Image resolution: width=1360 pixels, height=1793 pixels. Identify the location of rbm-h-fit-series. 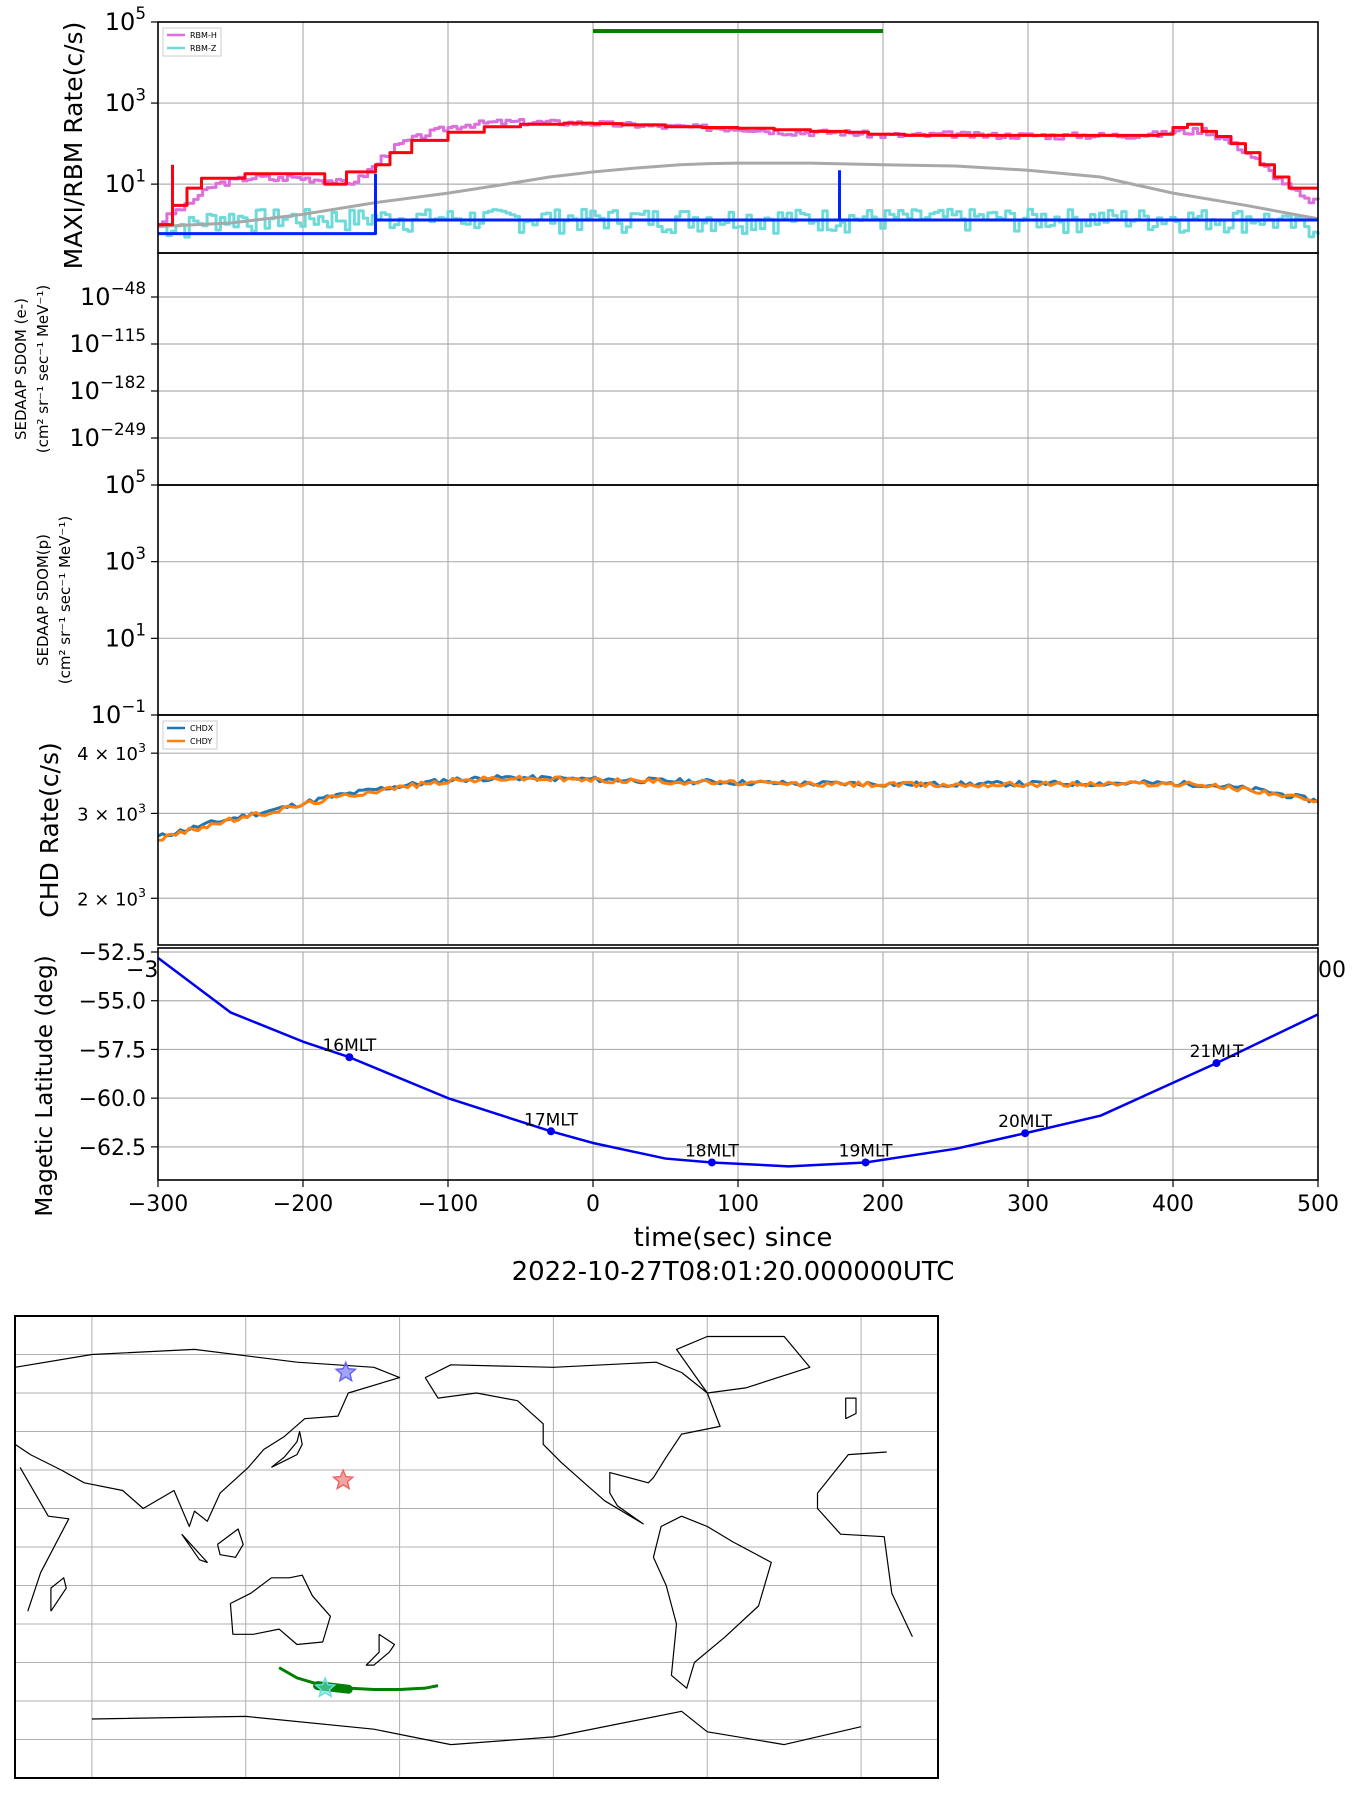
(738, 174).